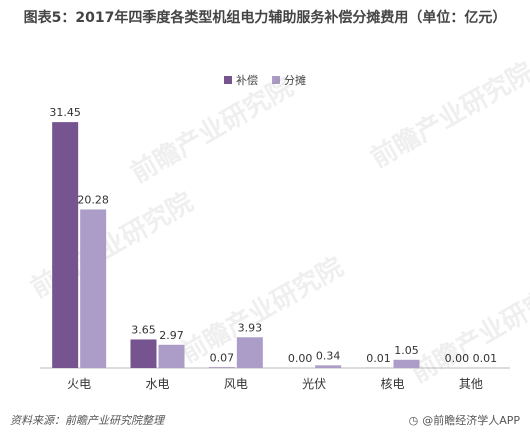 The width and height of the screenshot is (530, 439). Describe the element at coordinates (250, 327) in the screenshot. I see `data-label-allocation-2: 3.93` at that location.